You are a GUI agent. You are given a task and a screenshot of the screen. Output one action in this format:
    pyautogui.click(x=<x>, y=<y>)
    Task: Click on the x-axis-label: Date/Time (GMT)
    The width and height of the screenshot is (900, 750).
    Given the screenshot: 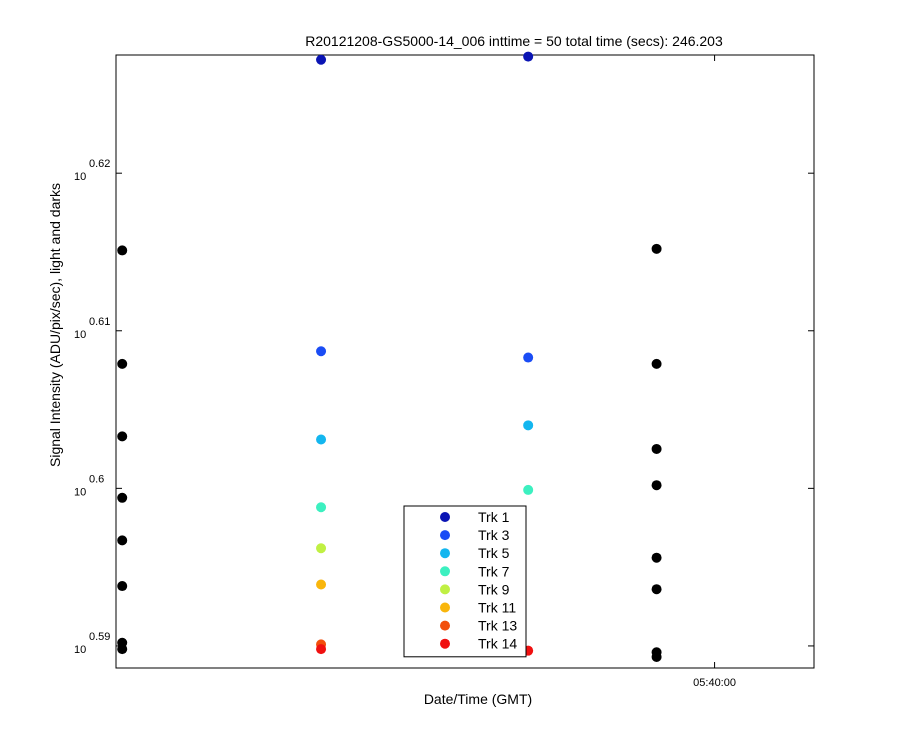 What is the action you would take?
    pyautogui.click(x=478, y=699)
    